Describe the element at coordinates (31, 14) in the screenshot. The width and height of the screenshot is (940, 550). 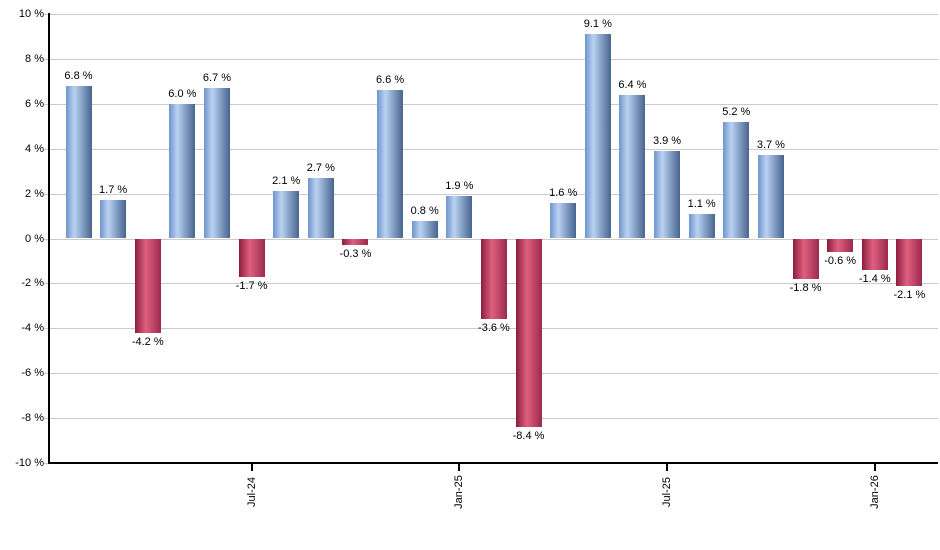
I see `y-axis-tick-label: 10 %` at that location.